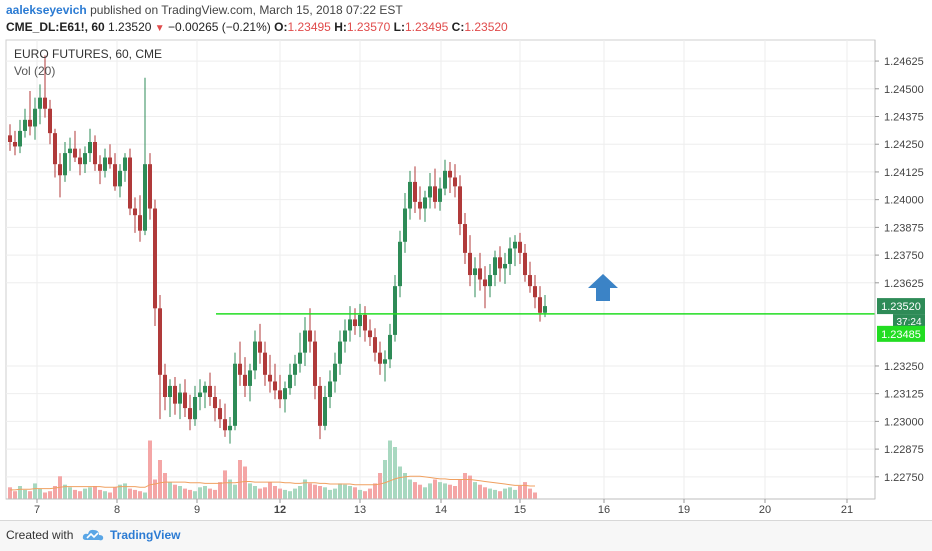  What do you see at coordinates (46, 10) in the screenshot?
I see `author-link: aalekseyevich` at bounding box center [46, 10].